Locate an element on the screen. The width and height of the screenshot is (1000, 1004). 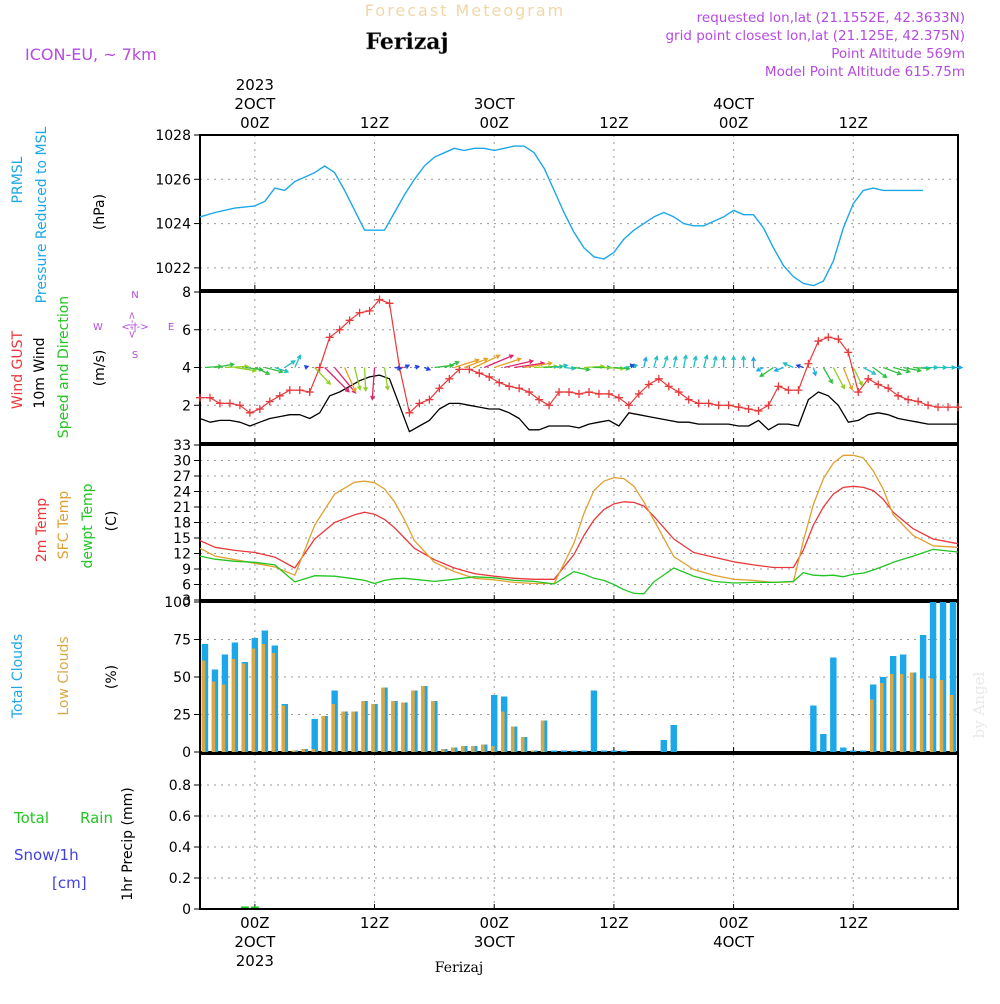
wind-label-c: Speed and Direction is located at coordinates (64, 367).